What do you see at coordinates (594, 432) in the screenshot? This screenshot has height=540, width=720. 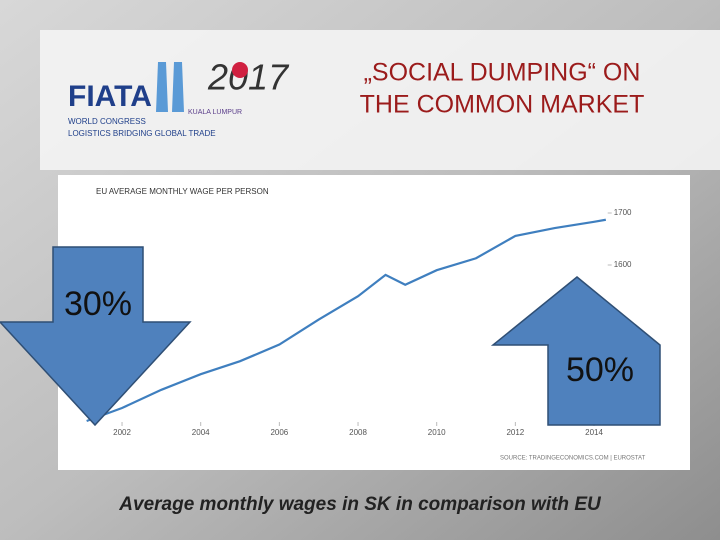 I see `x-tick-label: 2014` at bounding box center [594, 432].